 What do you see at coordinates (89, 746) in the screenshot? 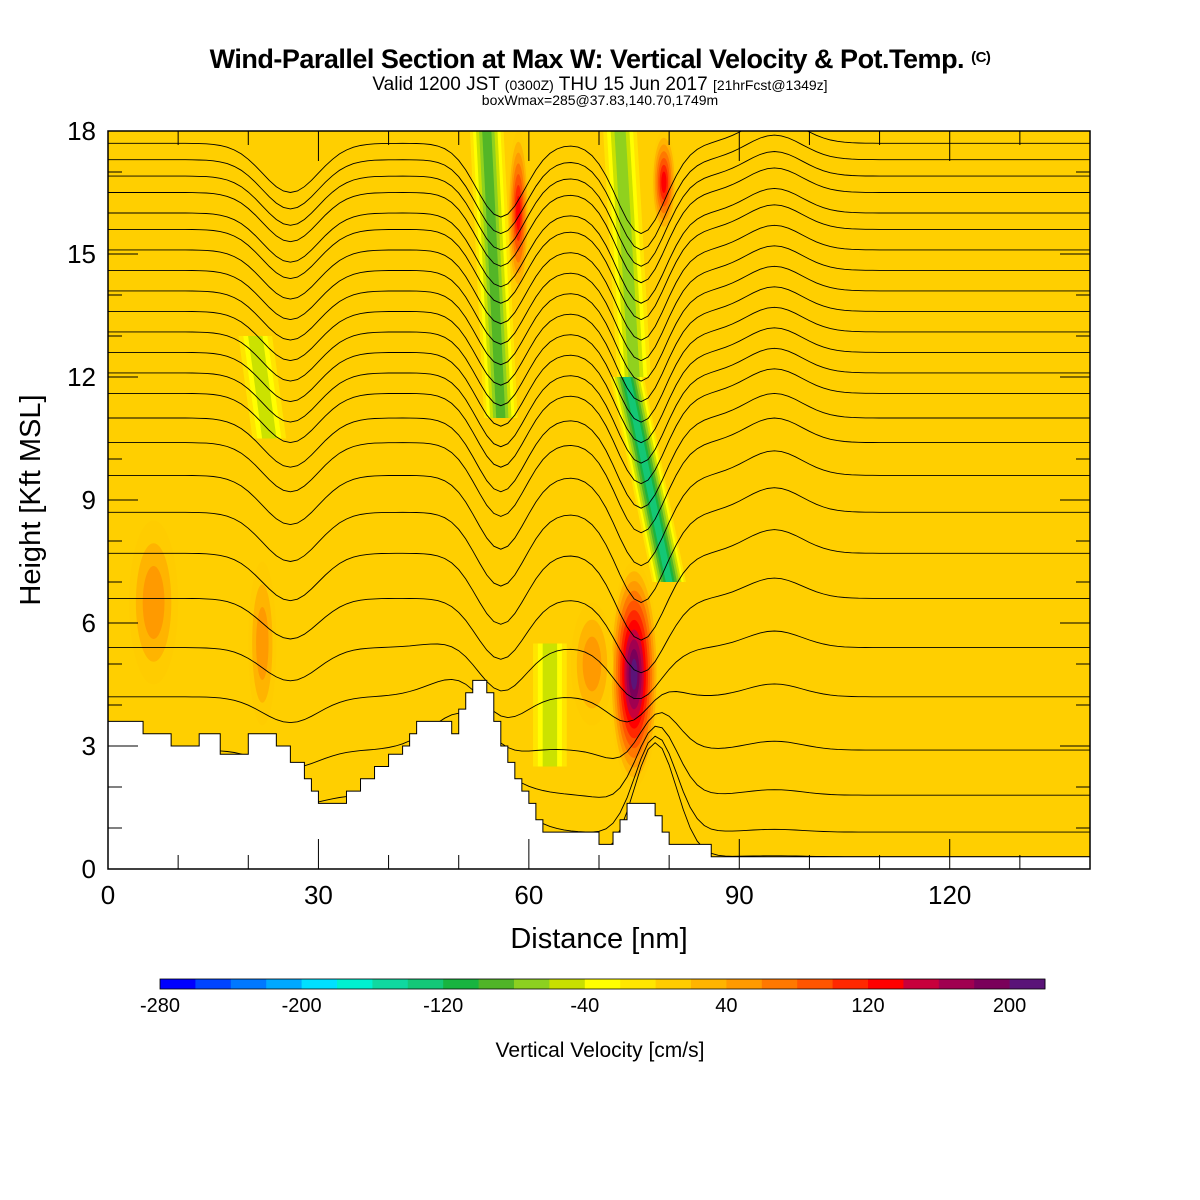
I see `y-tick-label-1: 3` at bounding box center [89, 746].